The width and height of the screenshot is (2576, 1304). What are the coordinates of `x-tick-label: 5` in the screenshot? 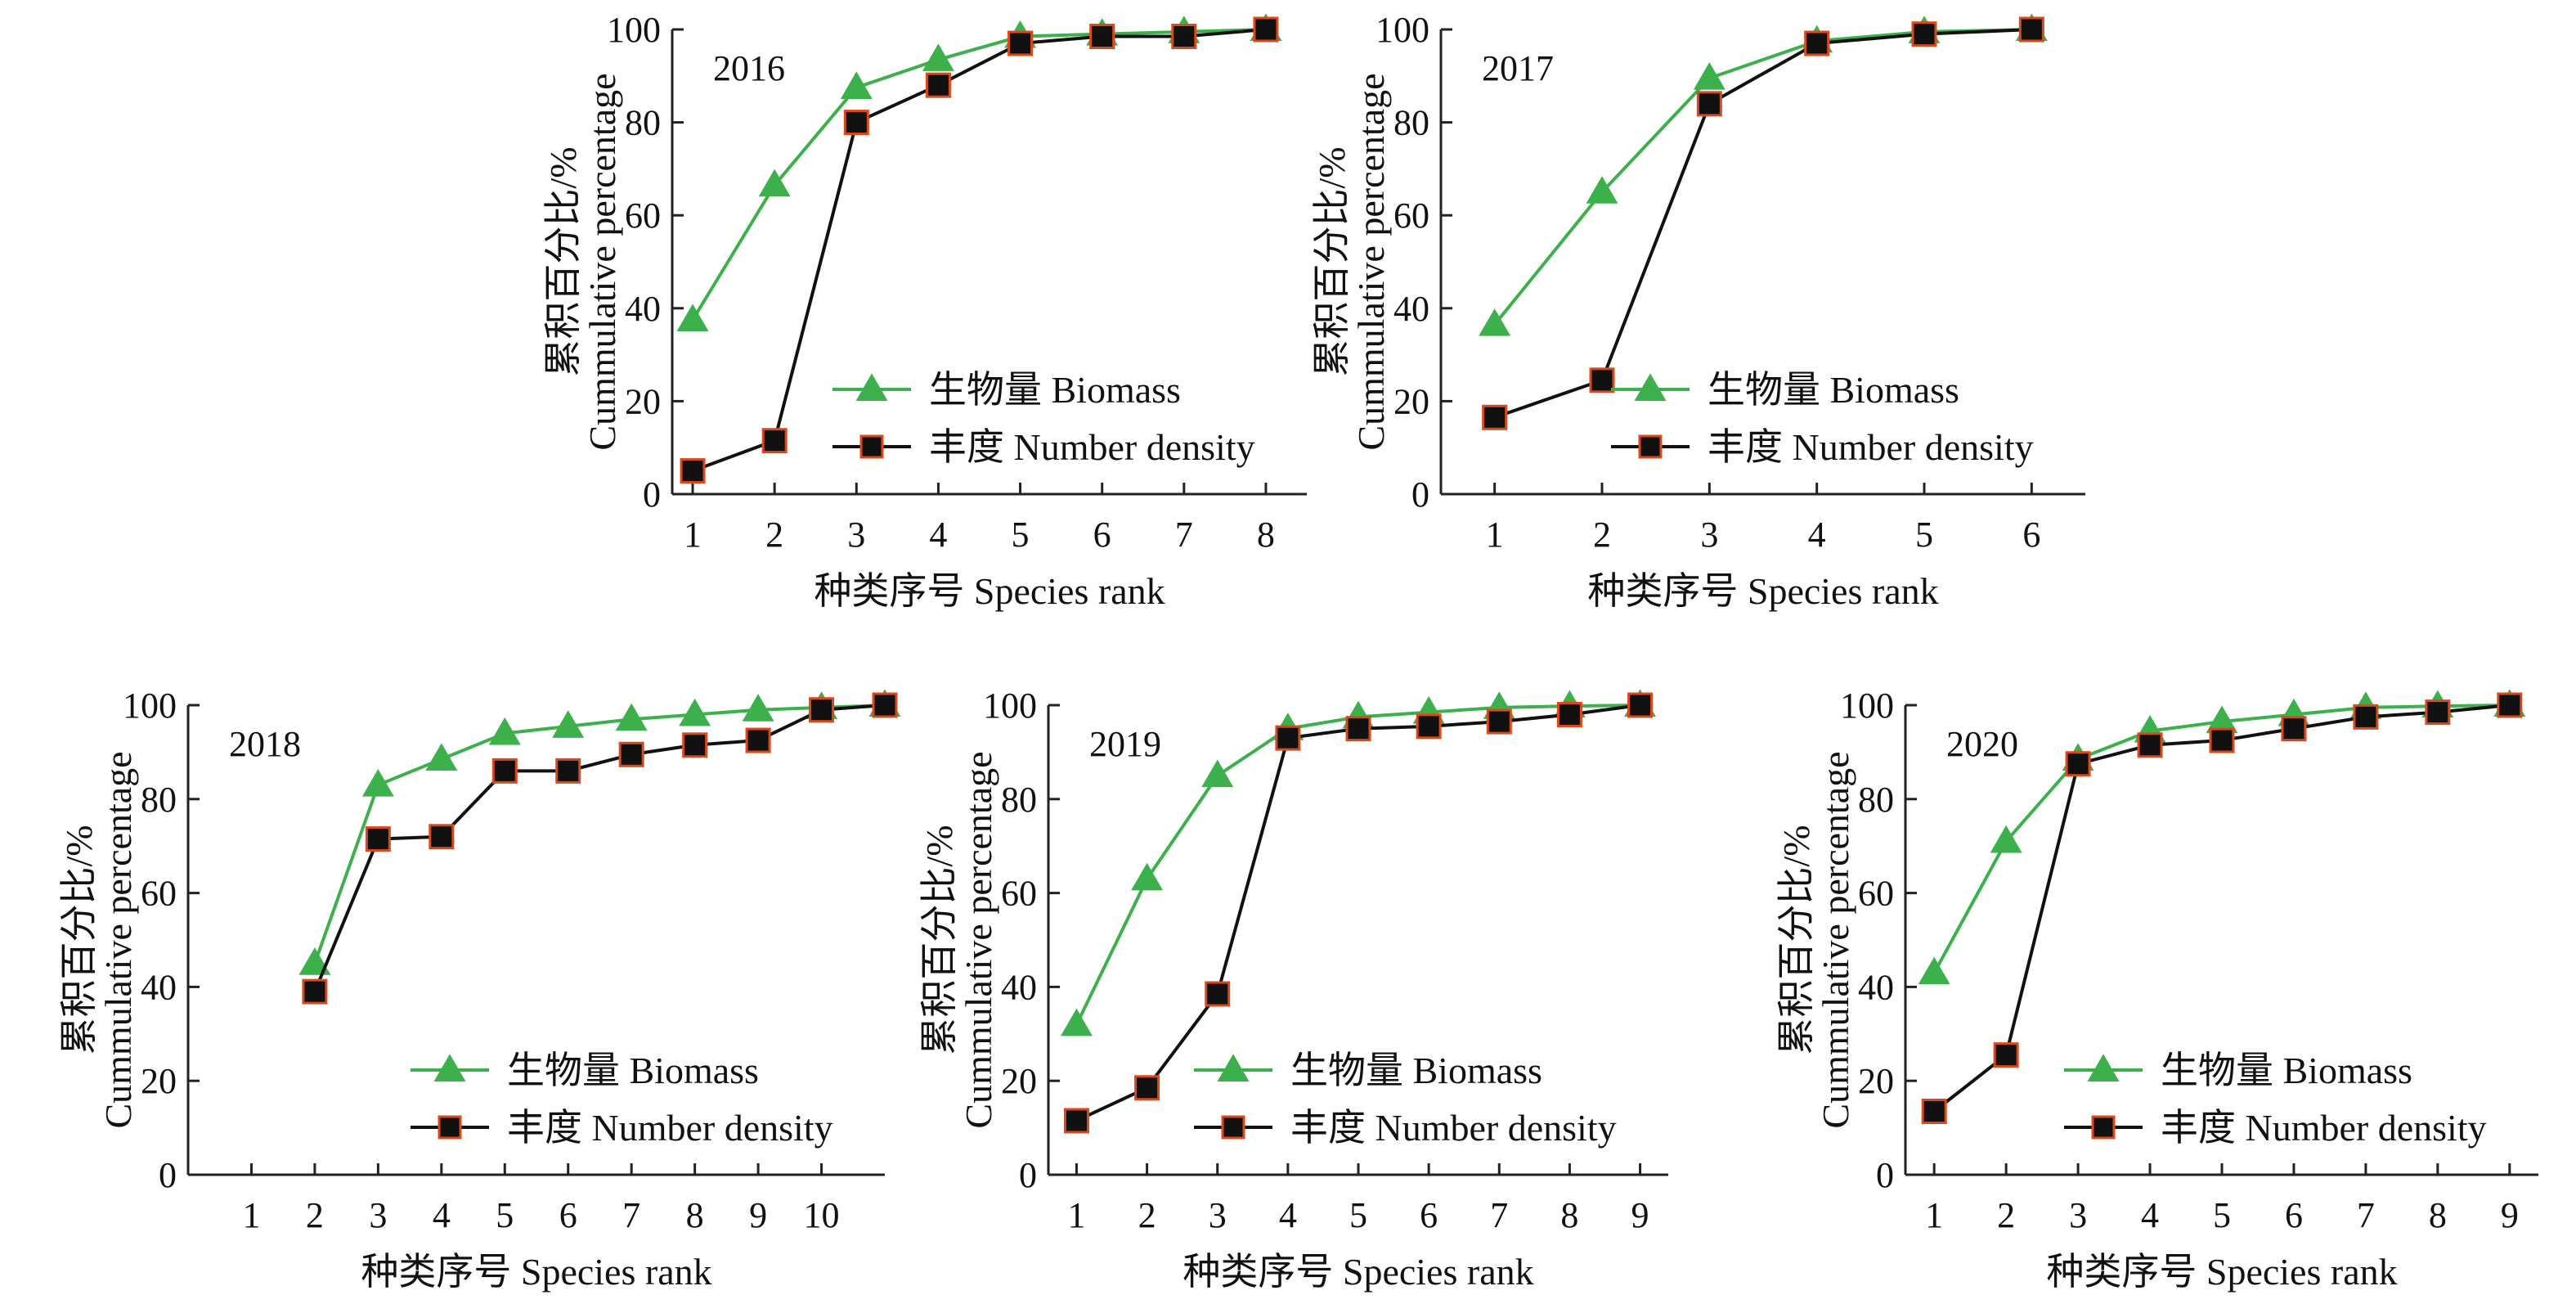 It's located at (2222, 1215).